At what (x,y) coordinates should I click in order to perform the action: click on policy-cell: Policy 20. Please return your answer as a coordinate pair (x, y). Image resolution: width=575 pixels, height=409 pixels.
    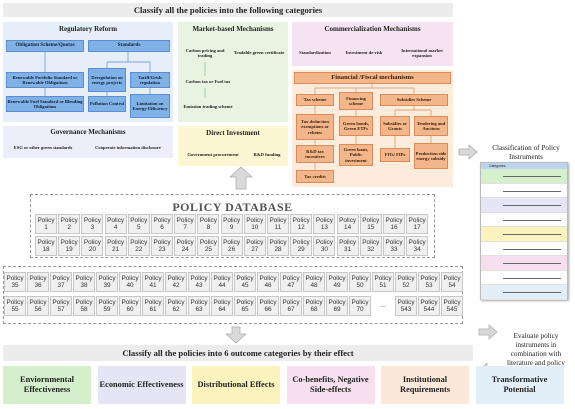
    Looking at the image, I should click on (92, 246).